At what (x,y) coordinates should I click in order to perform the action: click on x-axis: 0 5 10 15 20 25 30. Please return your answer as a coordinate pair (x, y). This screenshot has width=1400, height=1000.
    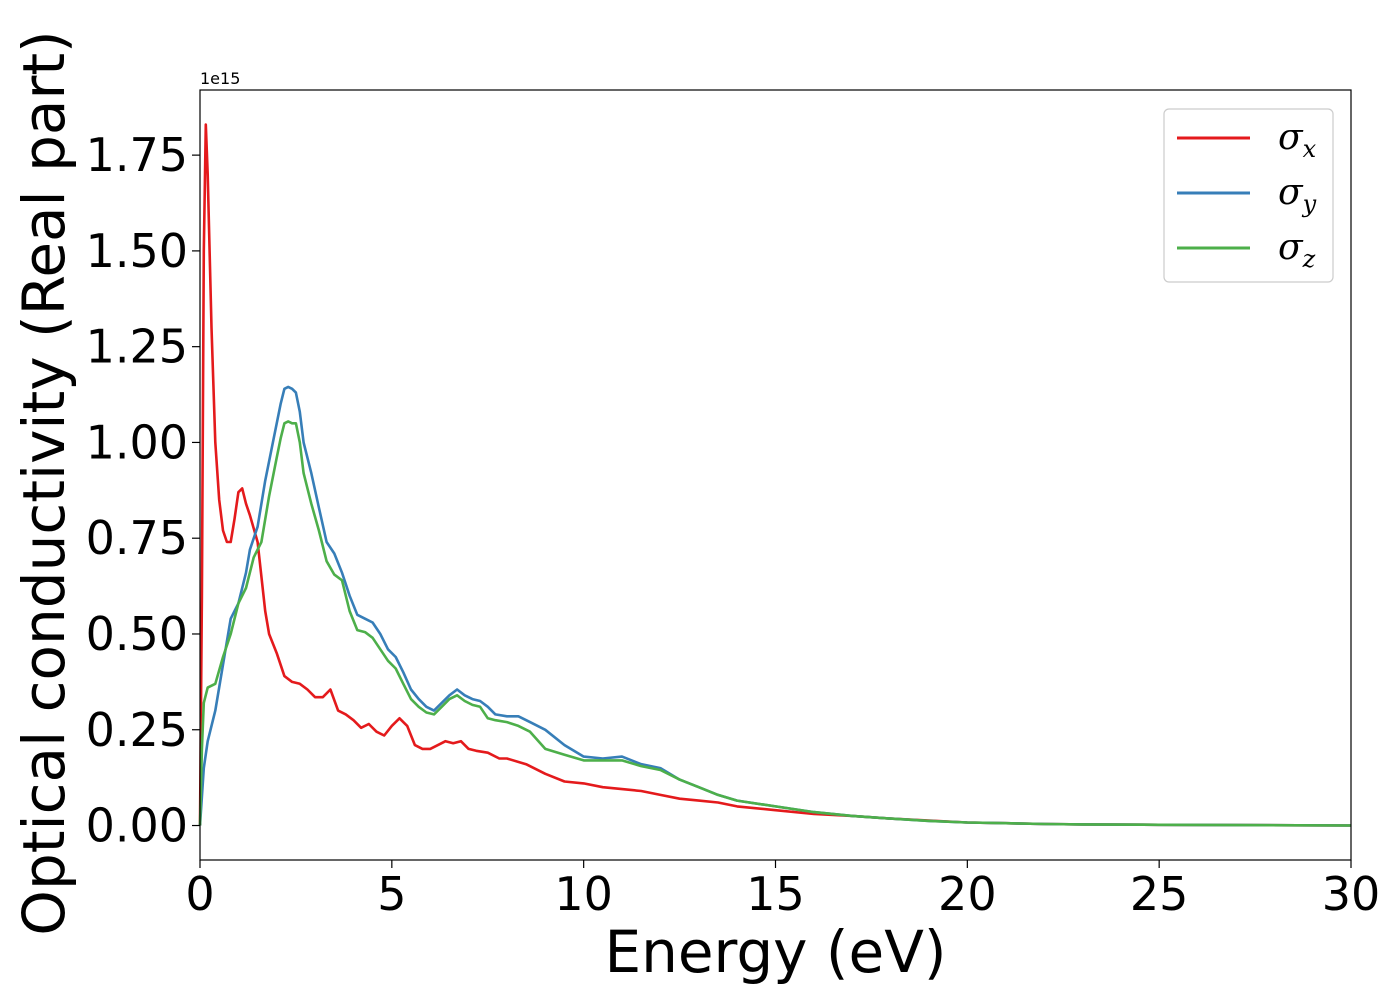
    Looking at the image, I should click on (782, 890).